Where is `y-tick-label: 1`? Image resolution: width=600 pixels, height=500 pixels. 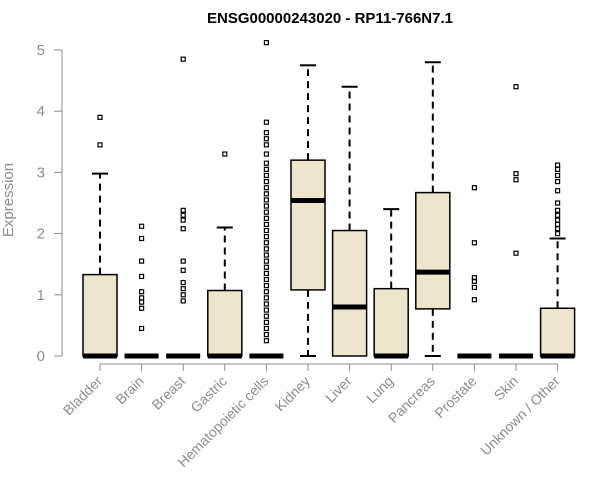 y-tick-label: 1 is located at coordinates (41, 295).